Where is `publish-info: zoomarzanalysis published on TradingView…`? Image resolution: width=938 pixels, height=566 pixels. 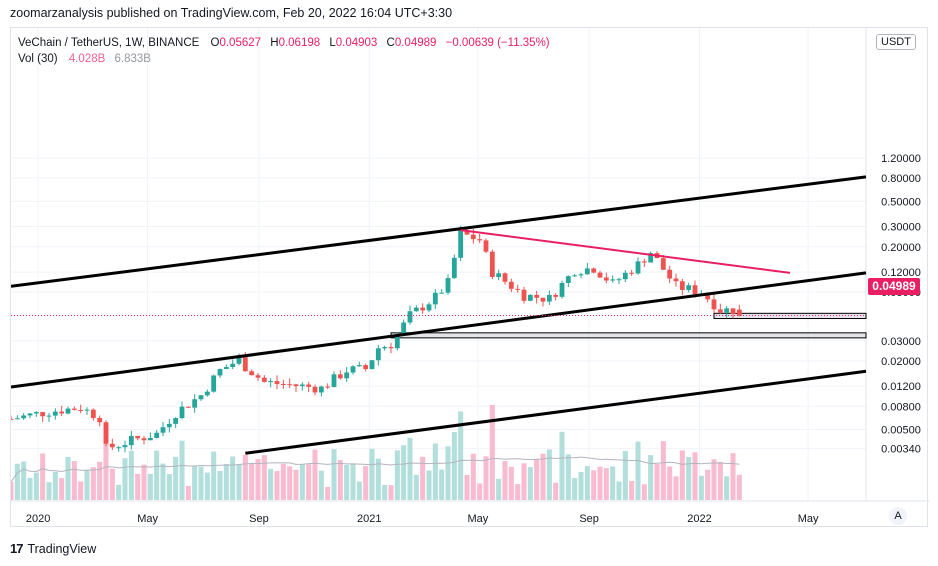
publish-info: zoomarzanalysis published on TradingView… is located at coordinates (231, 13).